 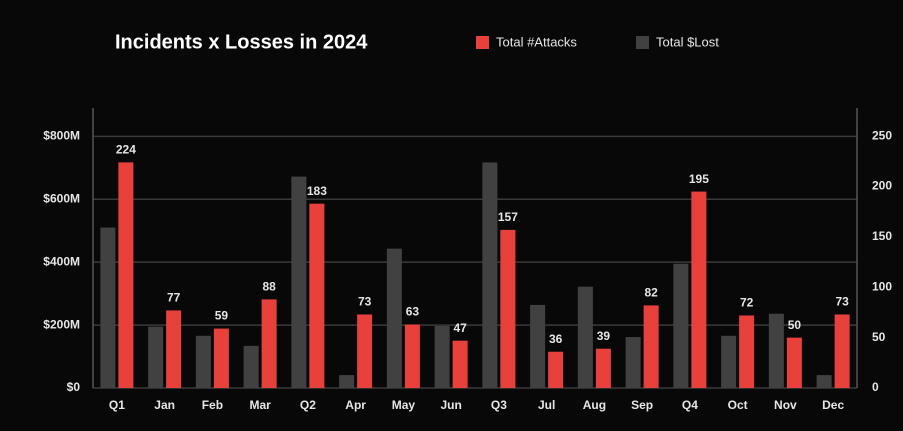 I want to click on data-label: 47, so click(x=460, y=328).